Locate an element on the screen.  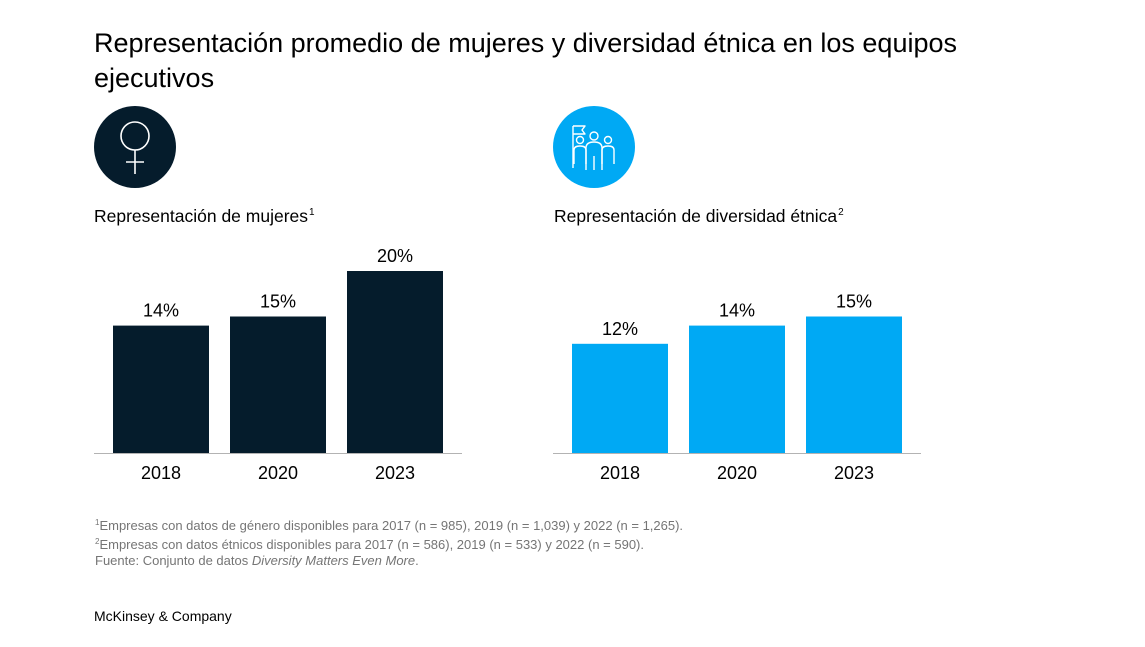
female-symbol-icon is located at coordinates (135, 147).